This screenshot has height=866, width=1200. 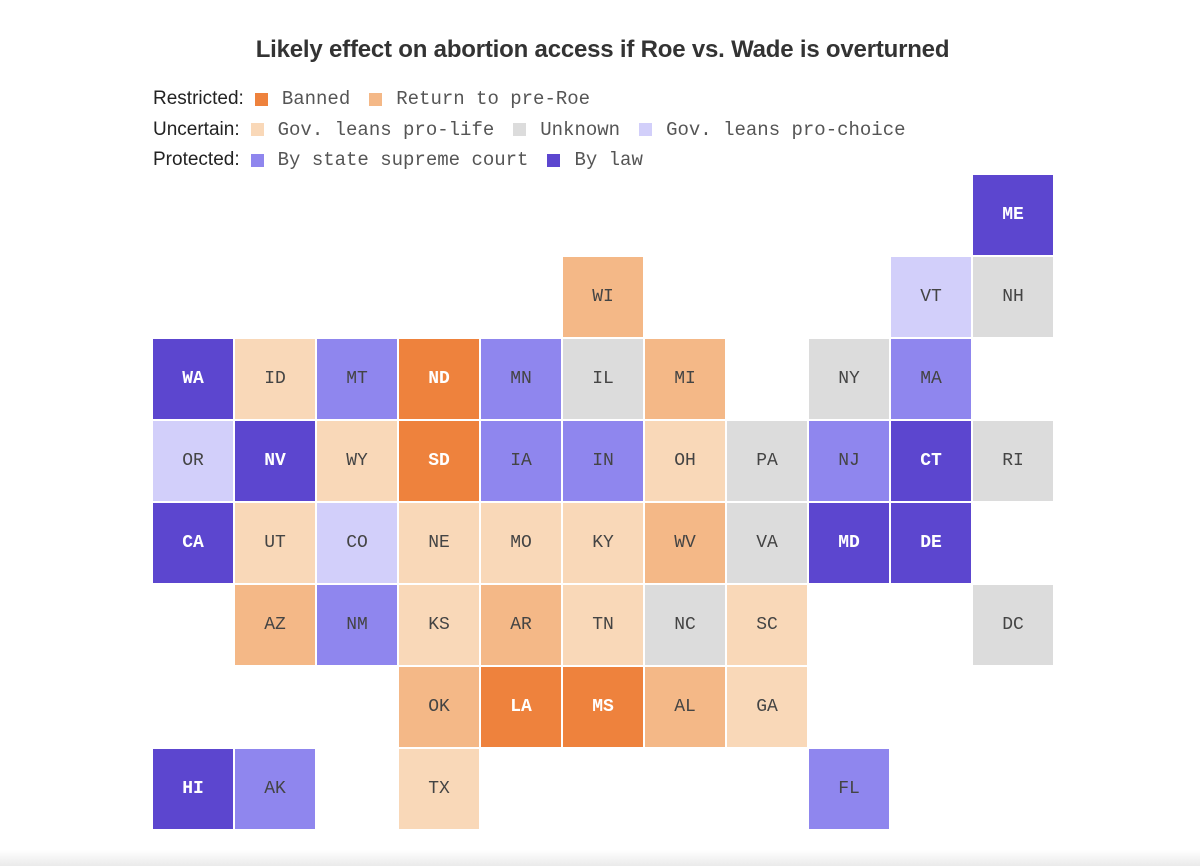 I want to click on legend-item: By state supreme court, so click(x=389, y=160).